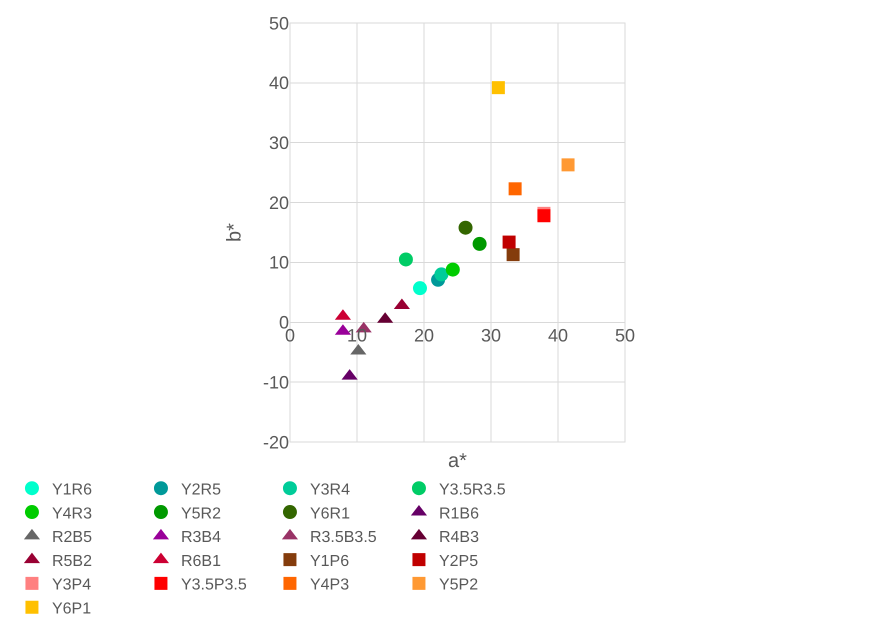  I want to click on legend-label: Y5R2, so click(201, 513).